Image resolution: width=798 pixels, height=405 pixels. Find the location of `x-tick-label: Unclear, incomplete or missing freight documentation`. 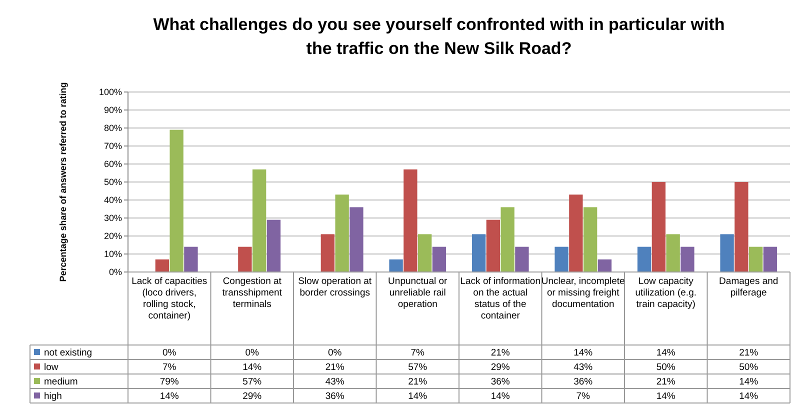

x-tick-label: Unclear, incomplete or missing freight documentation is located at coordinates (583, 293).